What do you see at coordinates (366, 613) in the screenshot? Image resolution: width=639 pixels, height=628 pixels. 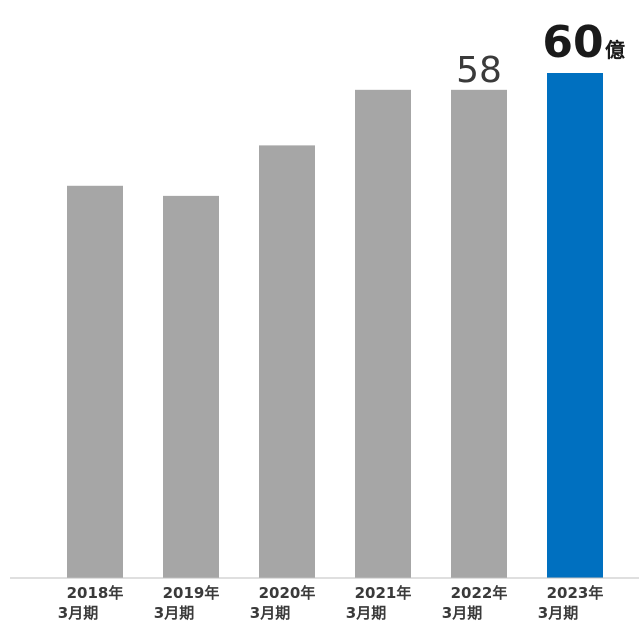 I see `x-tick-label-period-3: 3月期` at bounding box center [366, 613].